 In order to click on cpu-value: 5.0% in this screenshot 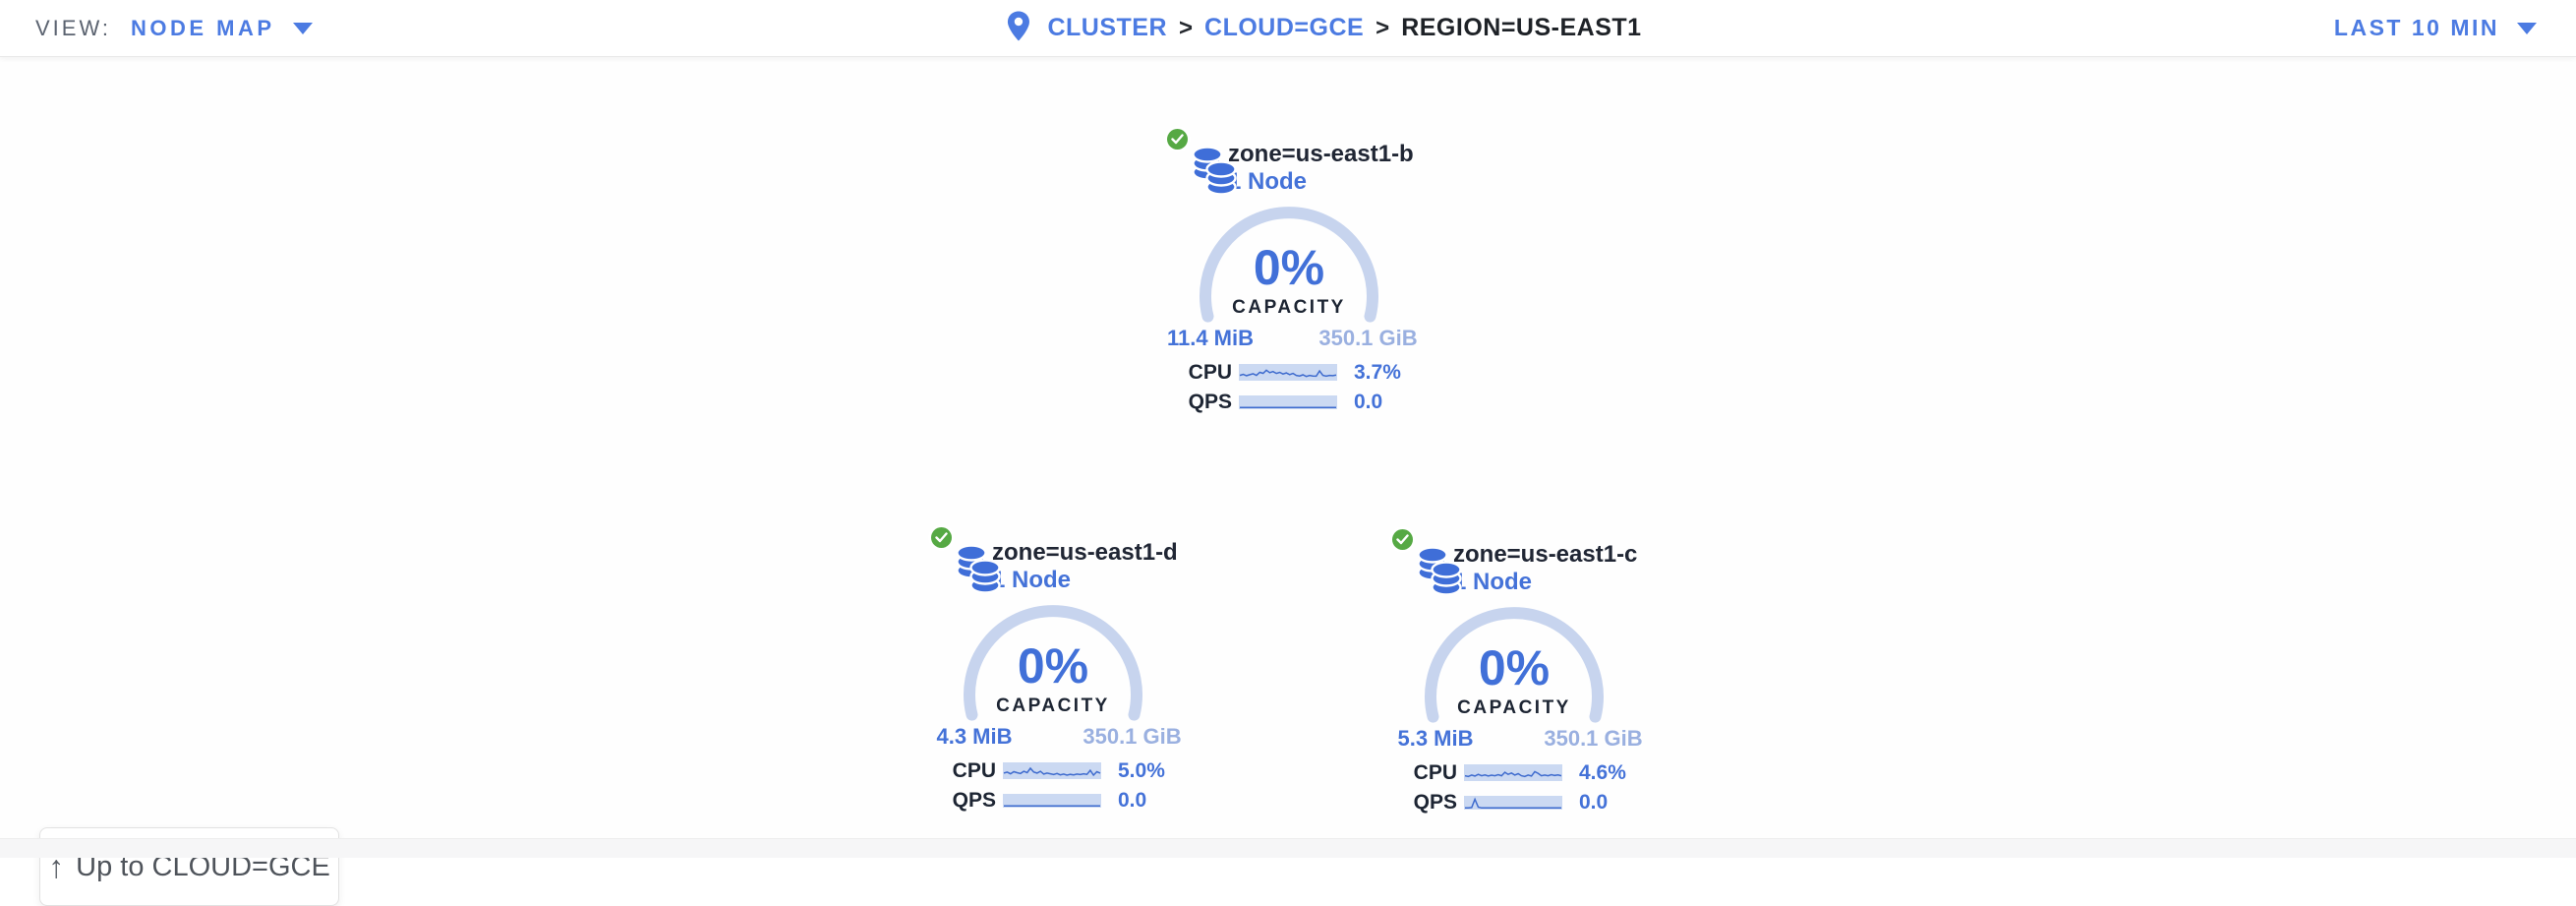, I will do `click(1141, 770)`.